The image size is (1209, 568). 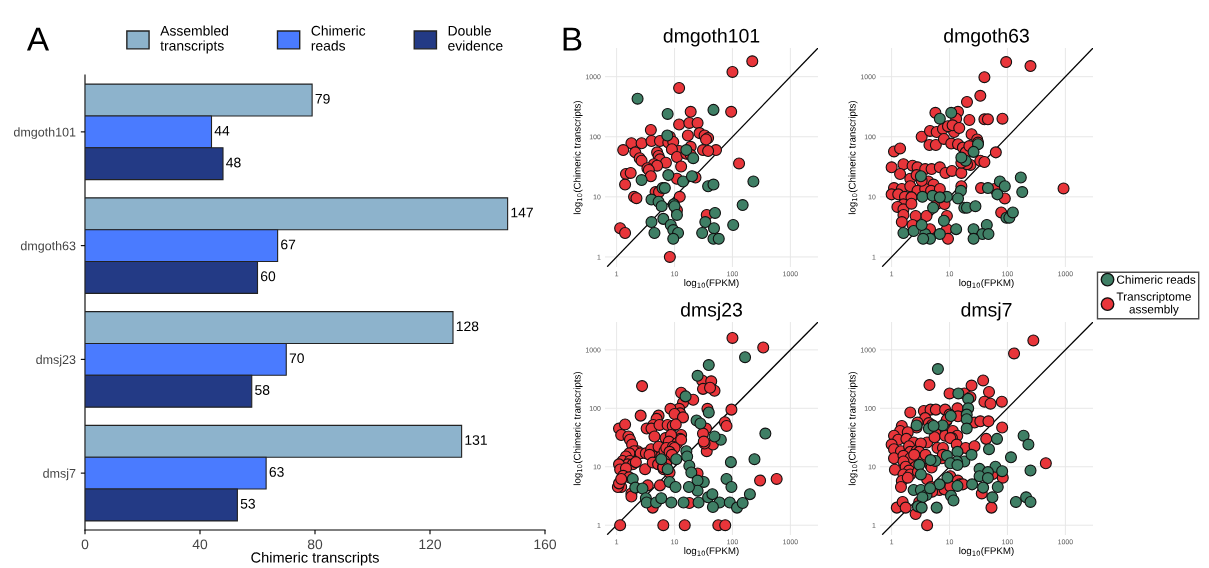 I want to click on data-label: 67, so click(x=288, y=244).